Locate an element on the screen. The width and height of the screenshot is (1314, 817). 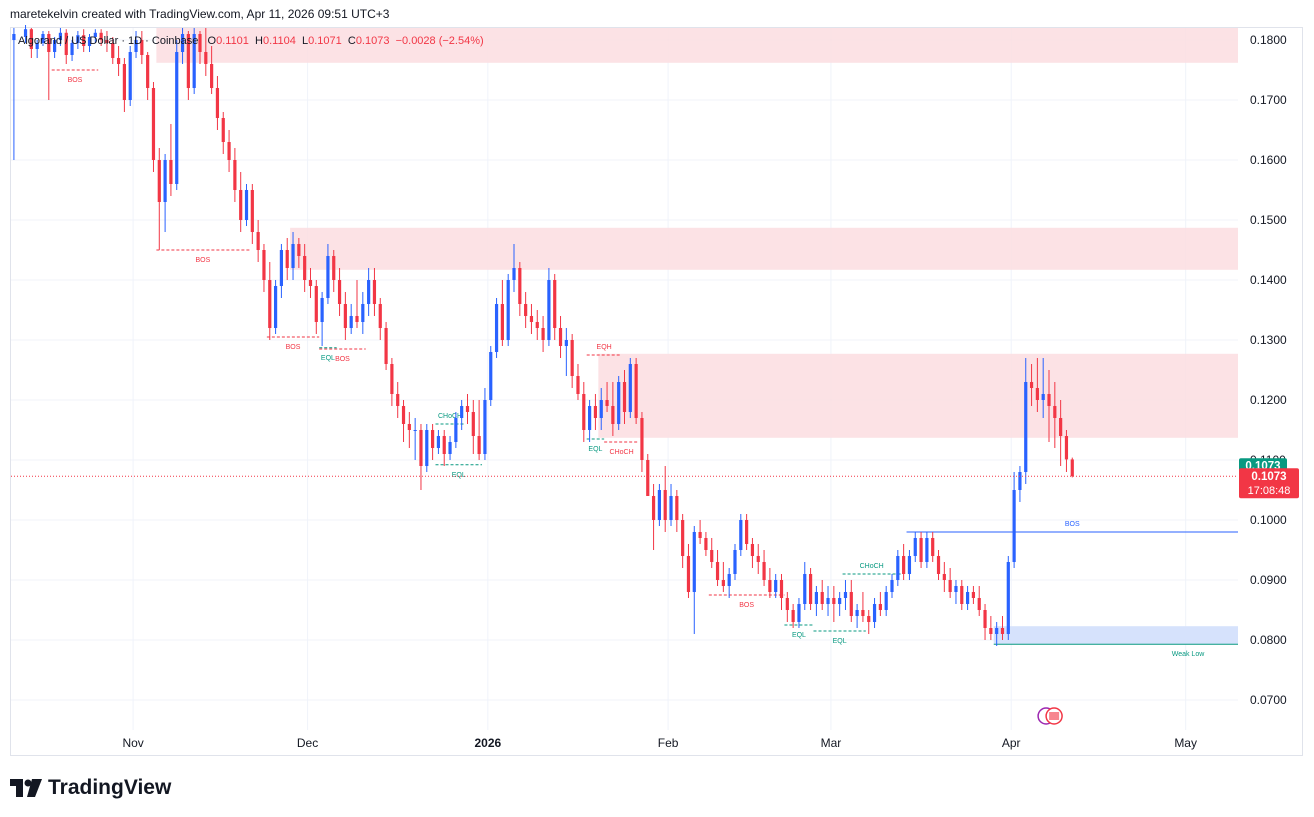
supply-zone is located at coordinates (697, 45).